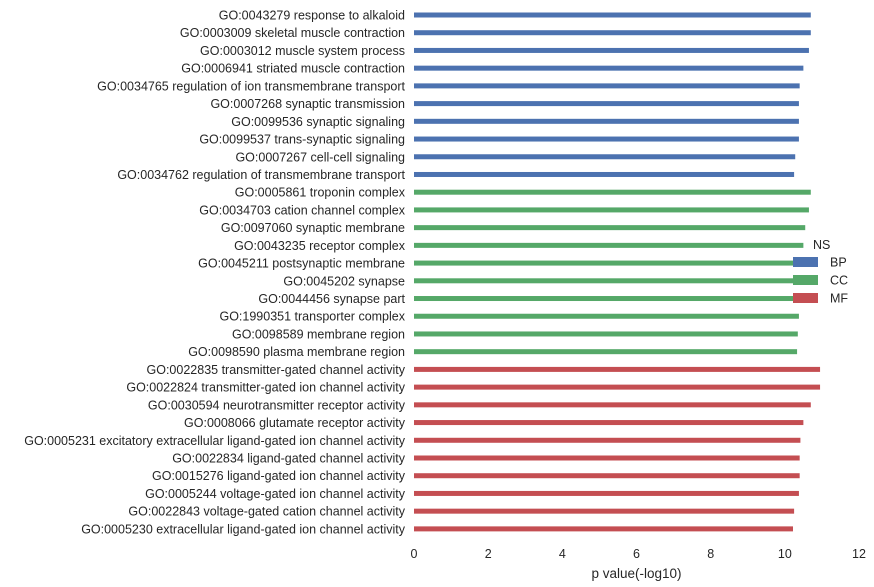 This screenshot has height=587, width=874. Describe the element at coordinates (293, 69) in the screenshot. I see `category-label: GO:0006941 striated muscle contraction` at that location.